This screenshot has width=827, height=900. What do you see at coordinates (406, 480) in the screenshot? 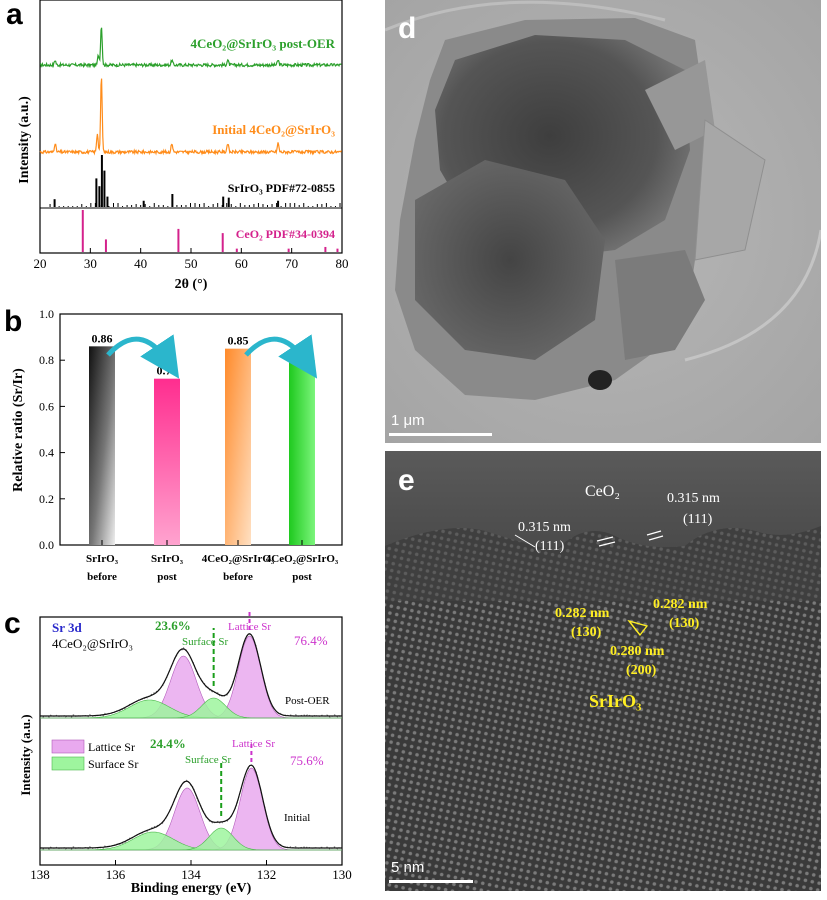
I see `panel-e-letter: e` at bounding box center [406, 480].